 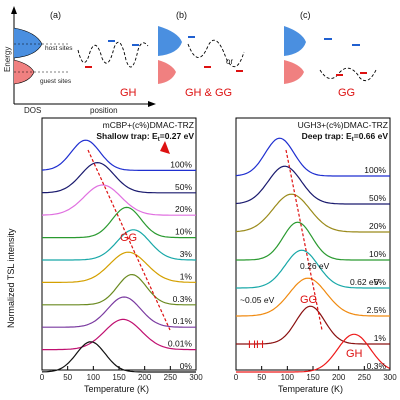 What do you see at coordinates (180, 344) in the screenshot?
I see `left-series-label: 0.01%` at bounding box center [180, 344].